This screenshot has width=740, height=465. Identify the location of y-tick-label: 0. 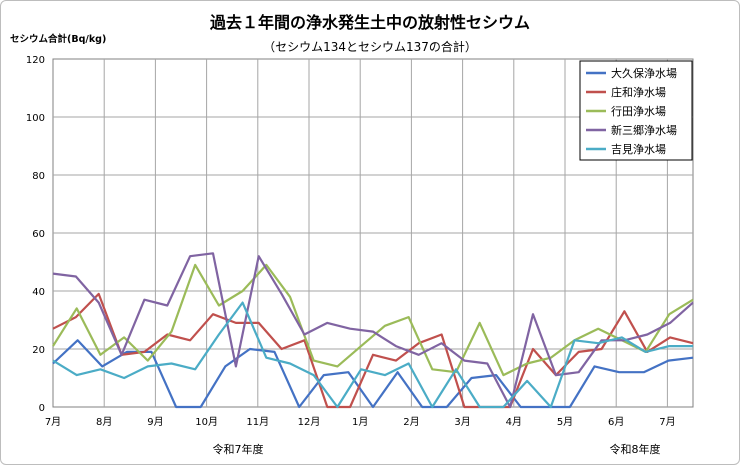
(42, 408).